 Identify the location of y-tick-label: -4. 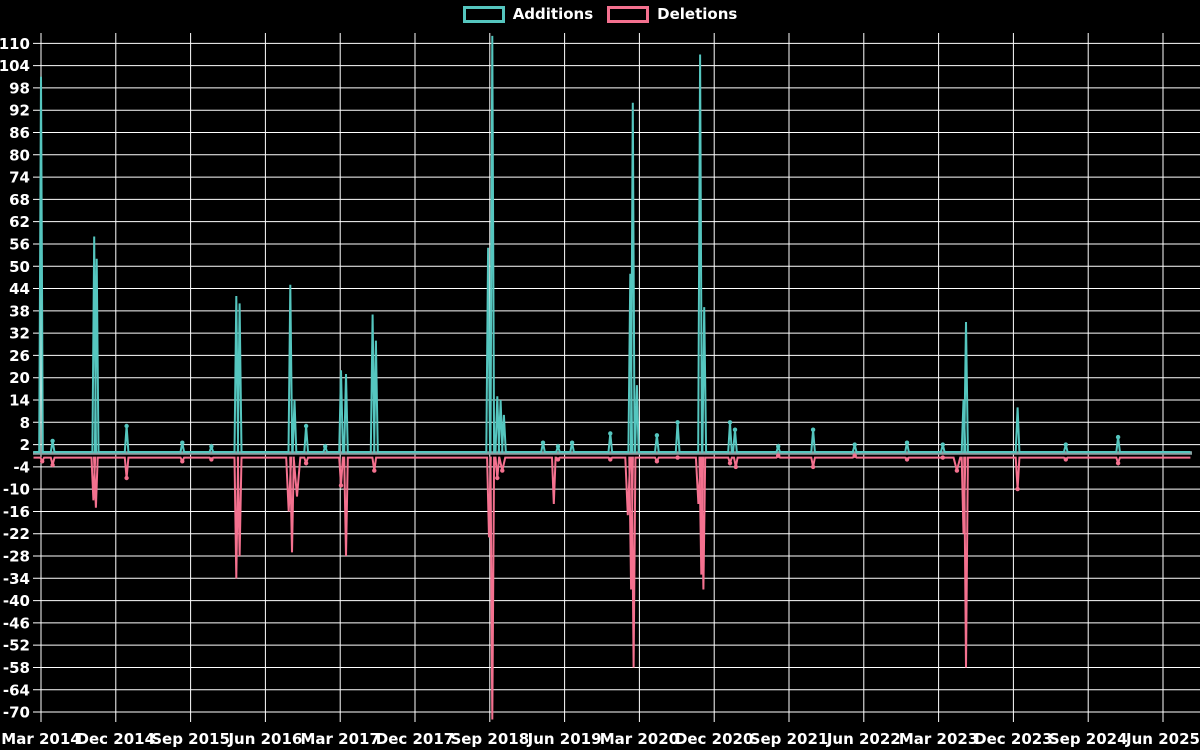
(21, 467).